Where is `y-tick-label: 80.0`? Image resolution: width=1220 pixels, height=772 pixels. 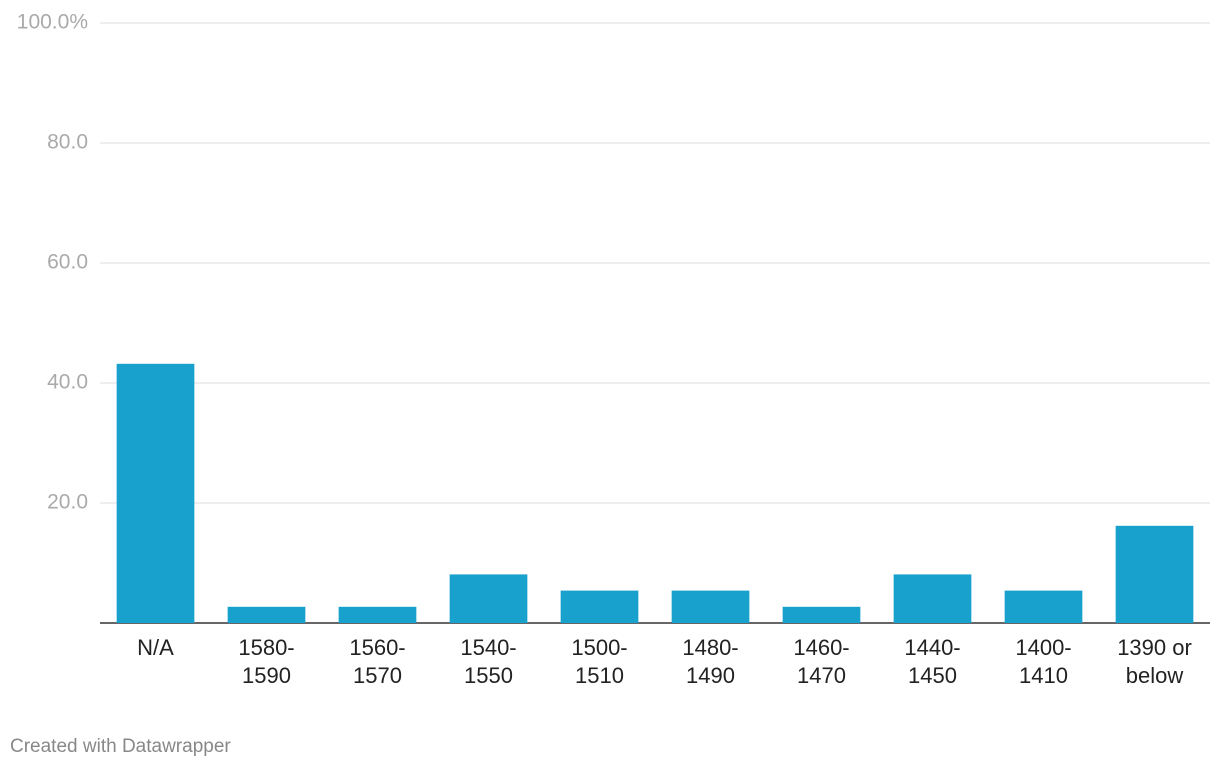 y-tick-label: 80.0 is located at coordinates (67, 142).